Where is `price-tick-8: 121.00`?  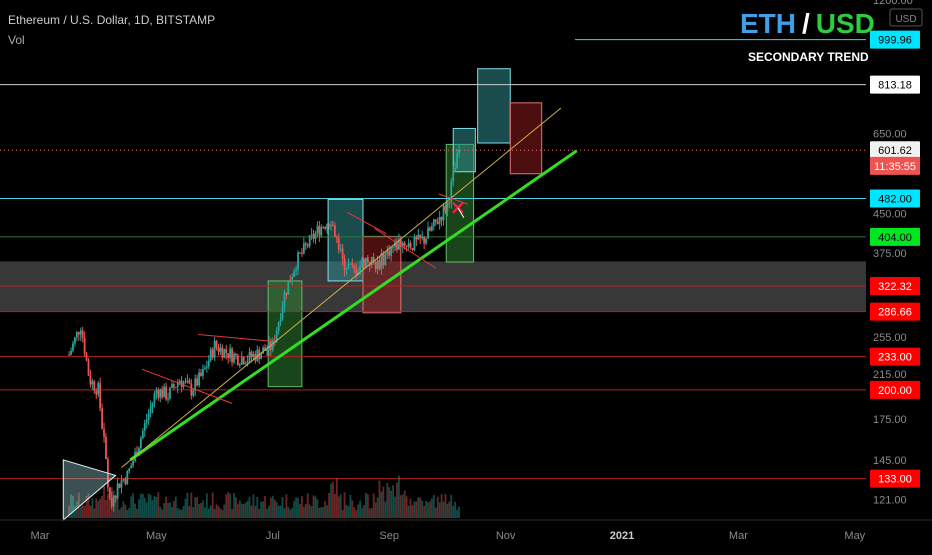
price-tick-8: 121.00 is located at coordinates (890, 500).